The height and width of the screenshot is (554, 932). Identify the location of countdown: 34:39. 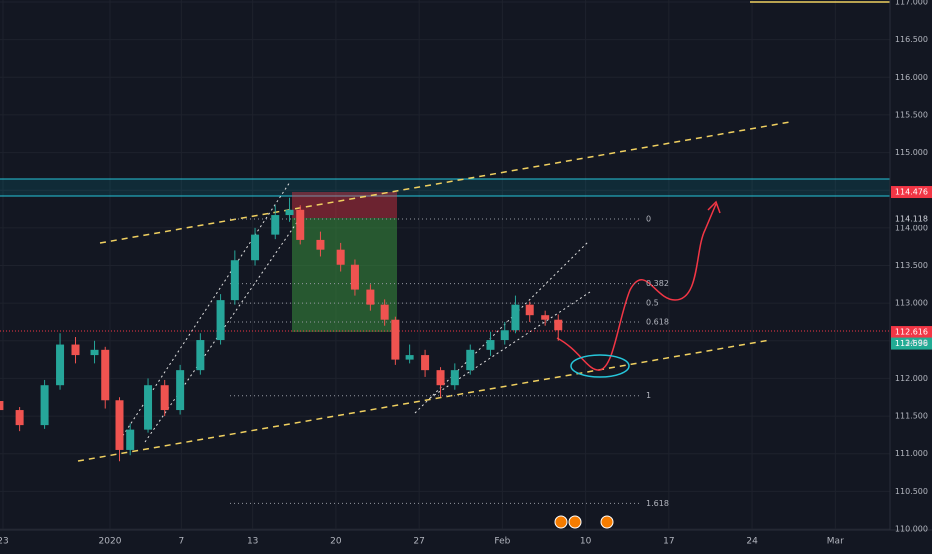
(916, 343).